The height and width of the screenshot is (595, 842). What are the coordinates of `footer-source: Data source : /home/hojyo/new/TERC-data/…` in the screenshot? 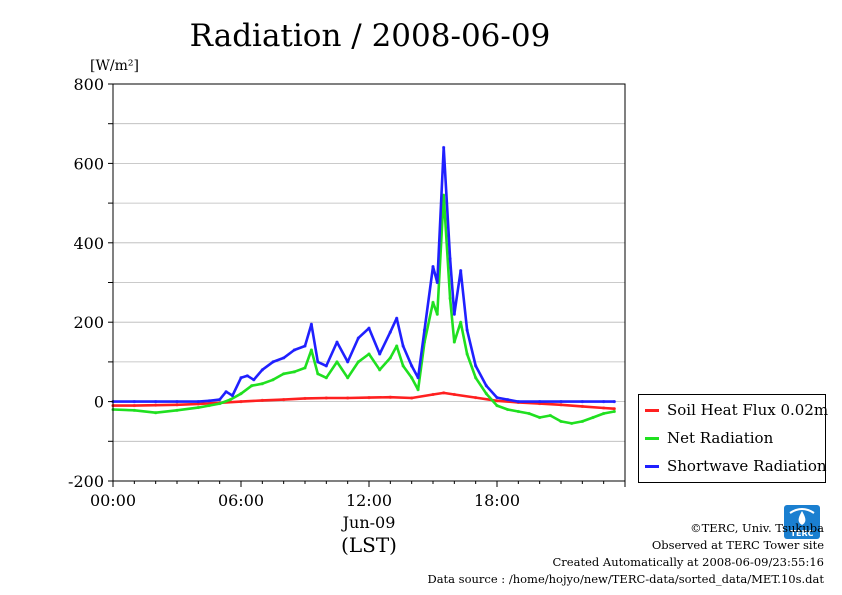 It's located at (625, 579).